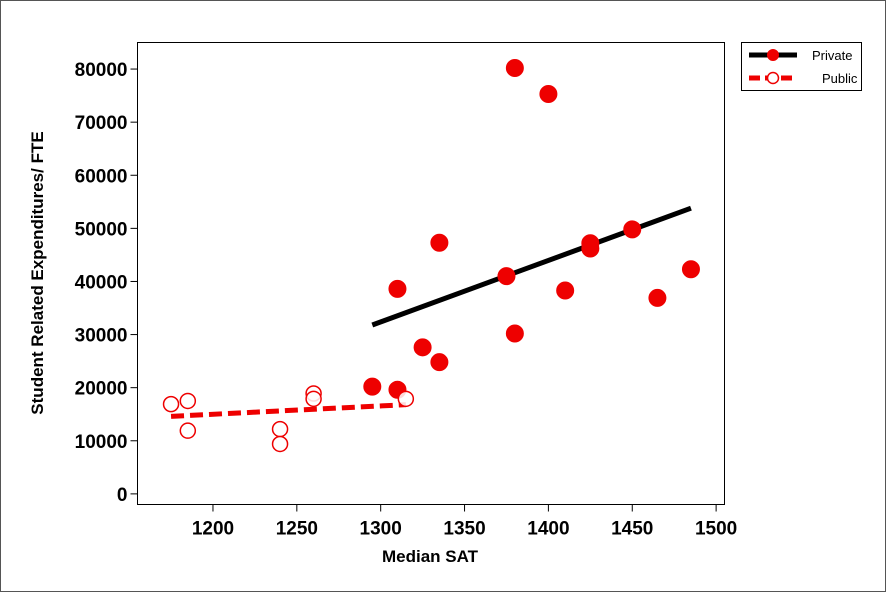 The width and height of the screenshot is (886, 597). What do you see at coordinates (773, 55) in the screenshot?
I see `legend-private-marker` at bounding box center [773, 55].